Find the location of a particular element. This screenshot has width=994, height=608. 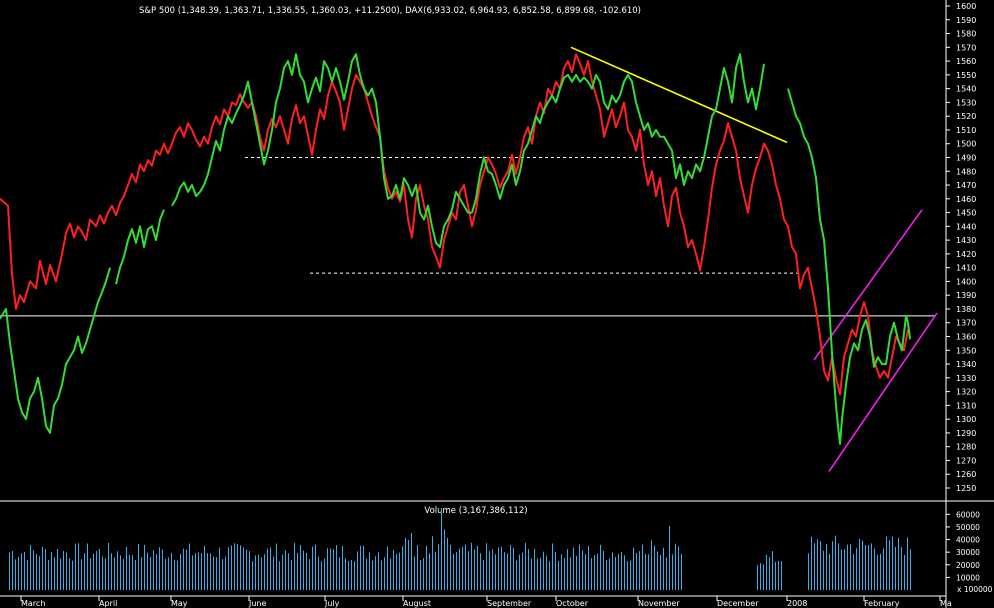

month-label: May is located at coordinates (179, 603).